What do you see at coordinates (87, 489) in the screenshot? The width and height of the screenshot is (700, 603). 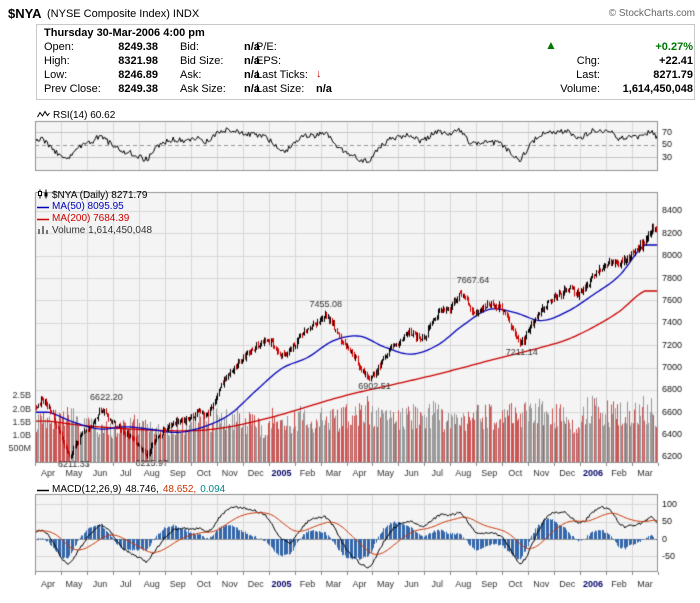 I see `macd-legend-label: MACD(12,26,9)` at bounding box center [87, 489].